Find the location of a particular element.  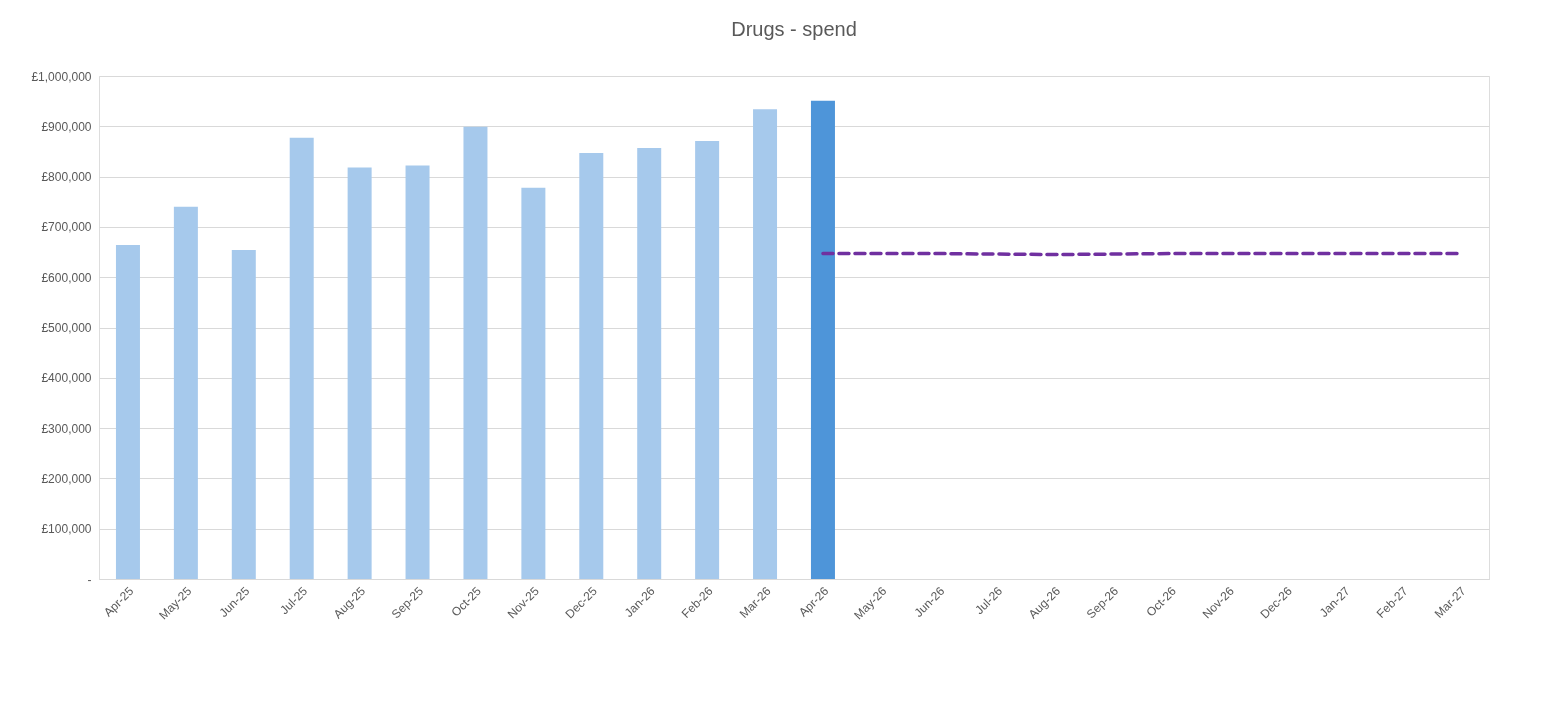

y-tick-label: £500,000 is located at coordinates (66, 328).